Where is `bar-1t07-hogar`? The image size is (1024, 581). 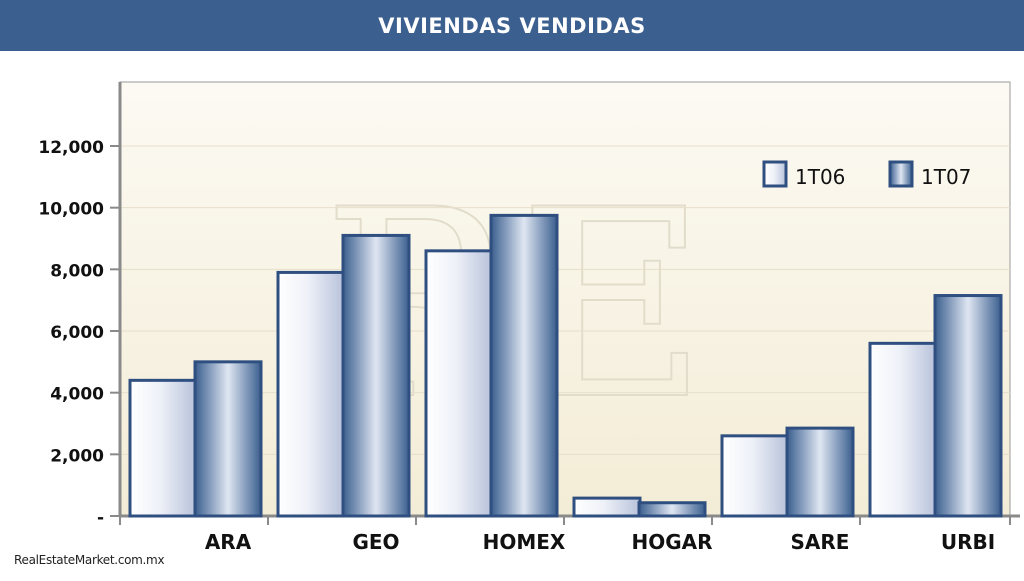
bar-1t07-hogar is located at coordinates (672, 509).